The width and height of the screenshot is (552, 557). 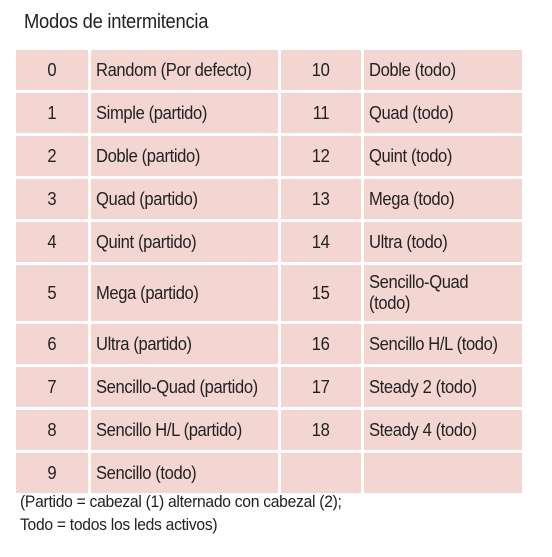 What do you see at coordinates (119, 524) in the screenshot?
I see `footnote-line: Todo = todos los leds activos)` at bounding box center [119, 524].